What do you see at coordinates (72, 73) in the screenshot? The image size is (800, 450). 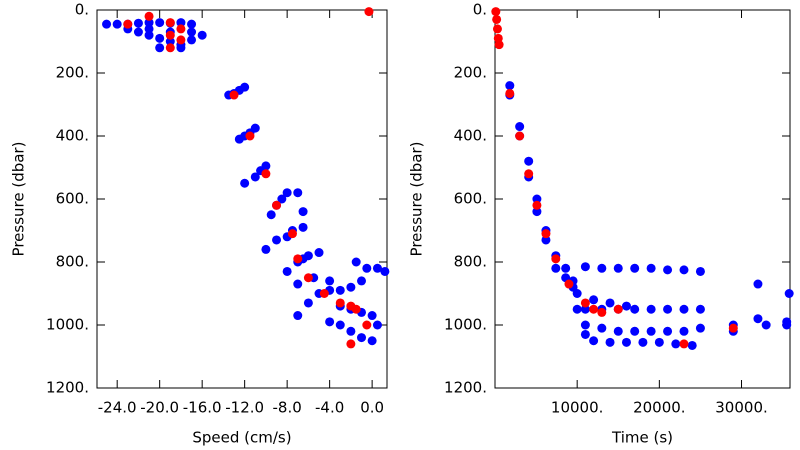 I see `y-tick-label: 200.` at bounding box center [72, 73].